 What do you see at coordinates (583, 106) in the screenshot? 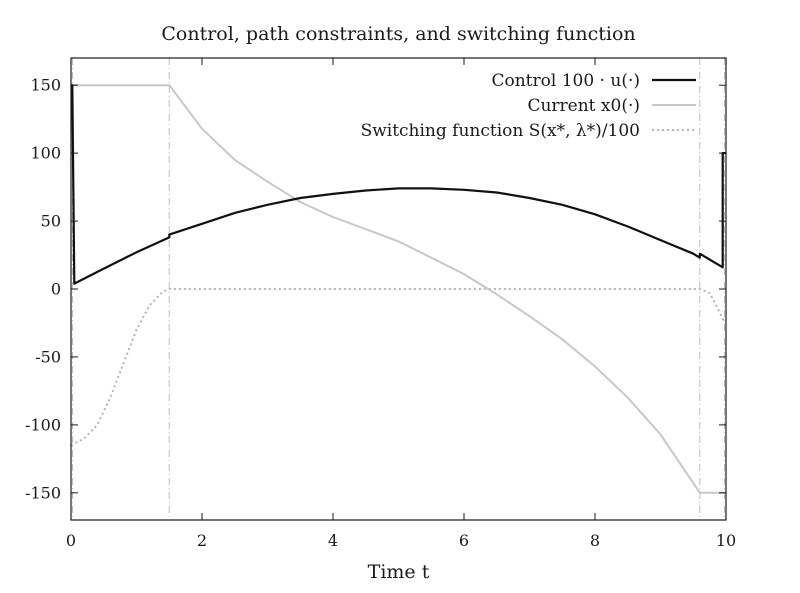
I see `legend-label-1: Current x0(·)` at bounding box center [583, 106].